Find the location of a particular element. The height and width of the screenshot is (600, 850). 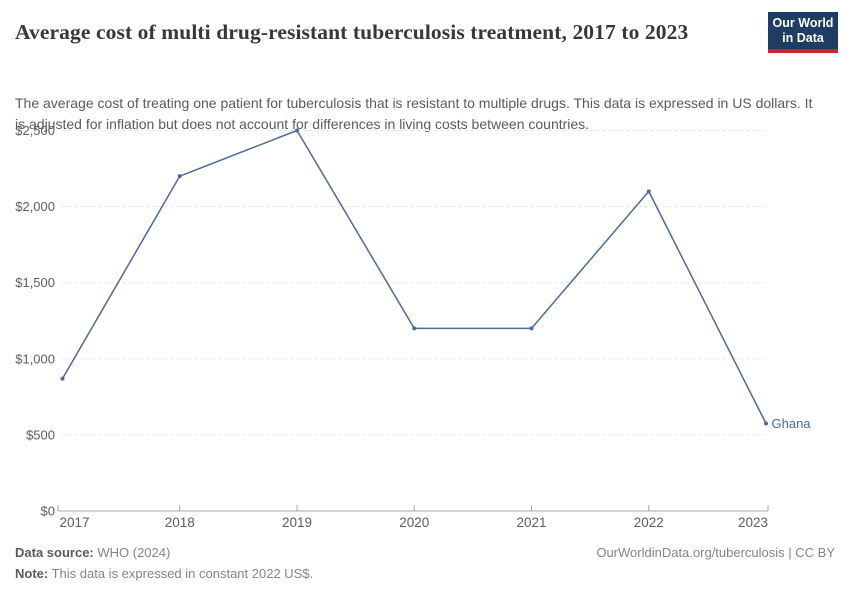

data-source-value: WHO (2024) is located at coordinates (132, 552).